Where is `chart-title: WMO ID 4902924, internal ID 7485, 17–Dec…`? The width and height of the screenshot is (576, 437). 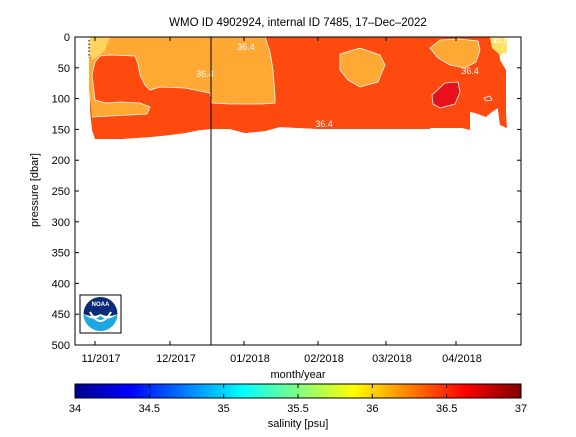 chart-title: WMO ID 4902924, internal ID 7485, 17–Dec… is located at coordinates (298, 23).